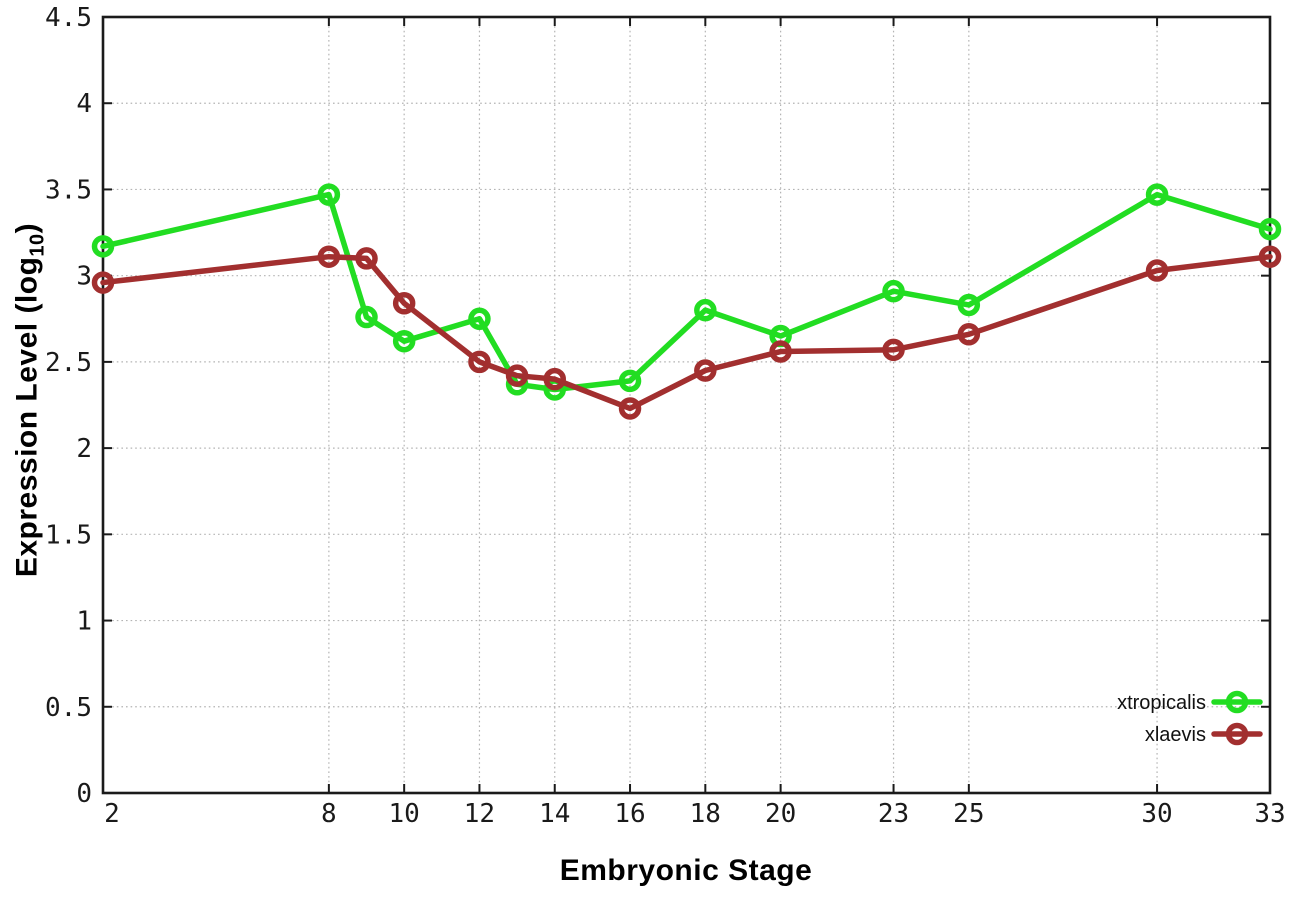  What do you see at coordinates (112, 814) in the screenshot?
I see `x-tick-label: 2` at bounding box center [112, 814].